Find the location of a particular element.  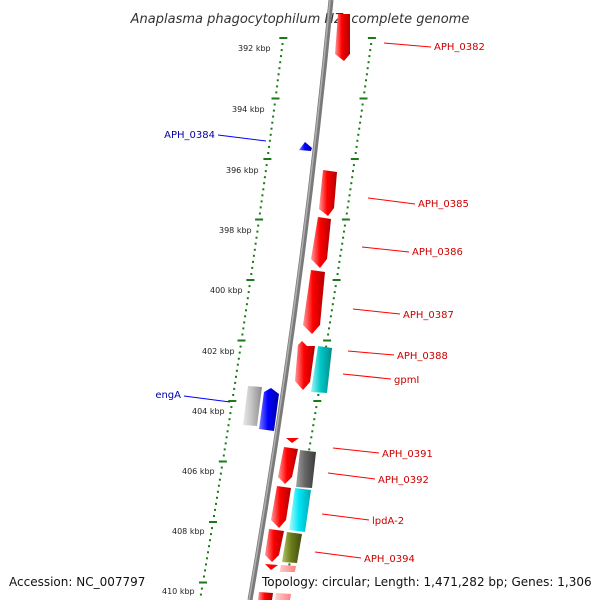

gene-red-bottom is located at coordinates (265, 596).